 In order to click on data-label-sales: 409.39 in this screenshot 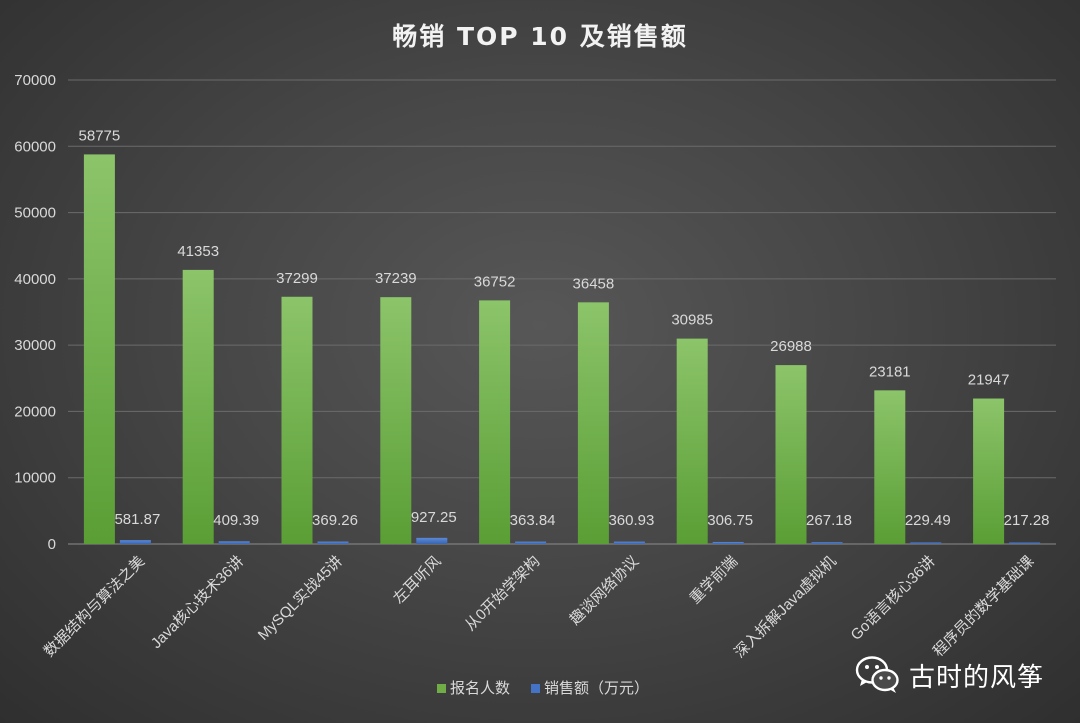, I will do `click(236, 520)`.